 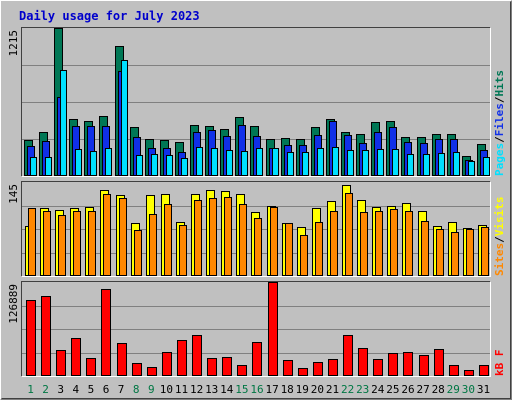 I want to click on y-max-label: 1215, so click(x=13, y=43).